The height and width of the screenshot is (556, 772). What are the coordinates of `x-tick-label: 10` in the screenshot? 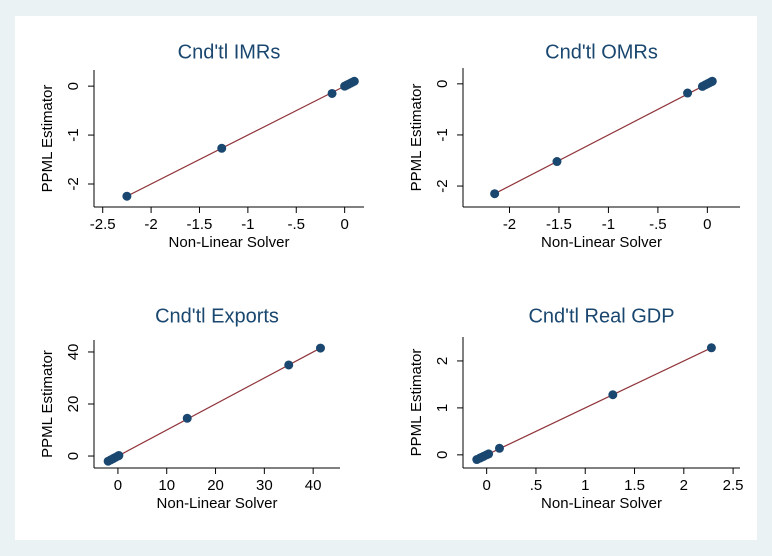 It's located at (166, 485).